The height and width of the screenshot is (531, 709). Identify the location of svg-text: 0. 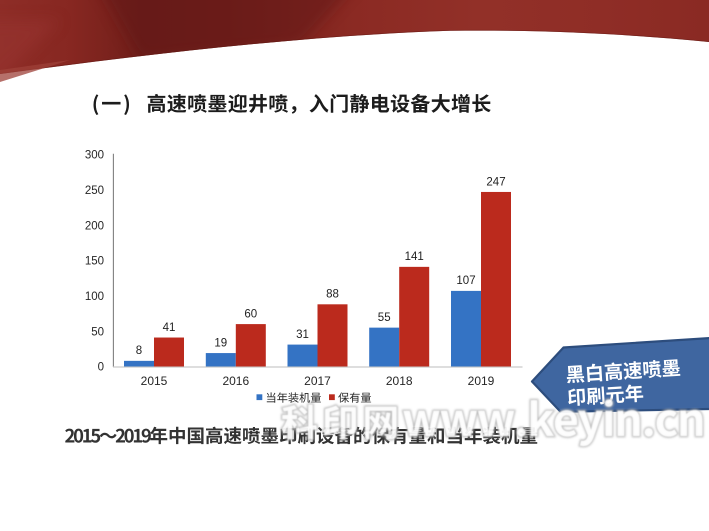
(101, 368).